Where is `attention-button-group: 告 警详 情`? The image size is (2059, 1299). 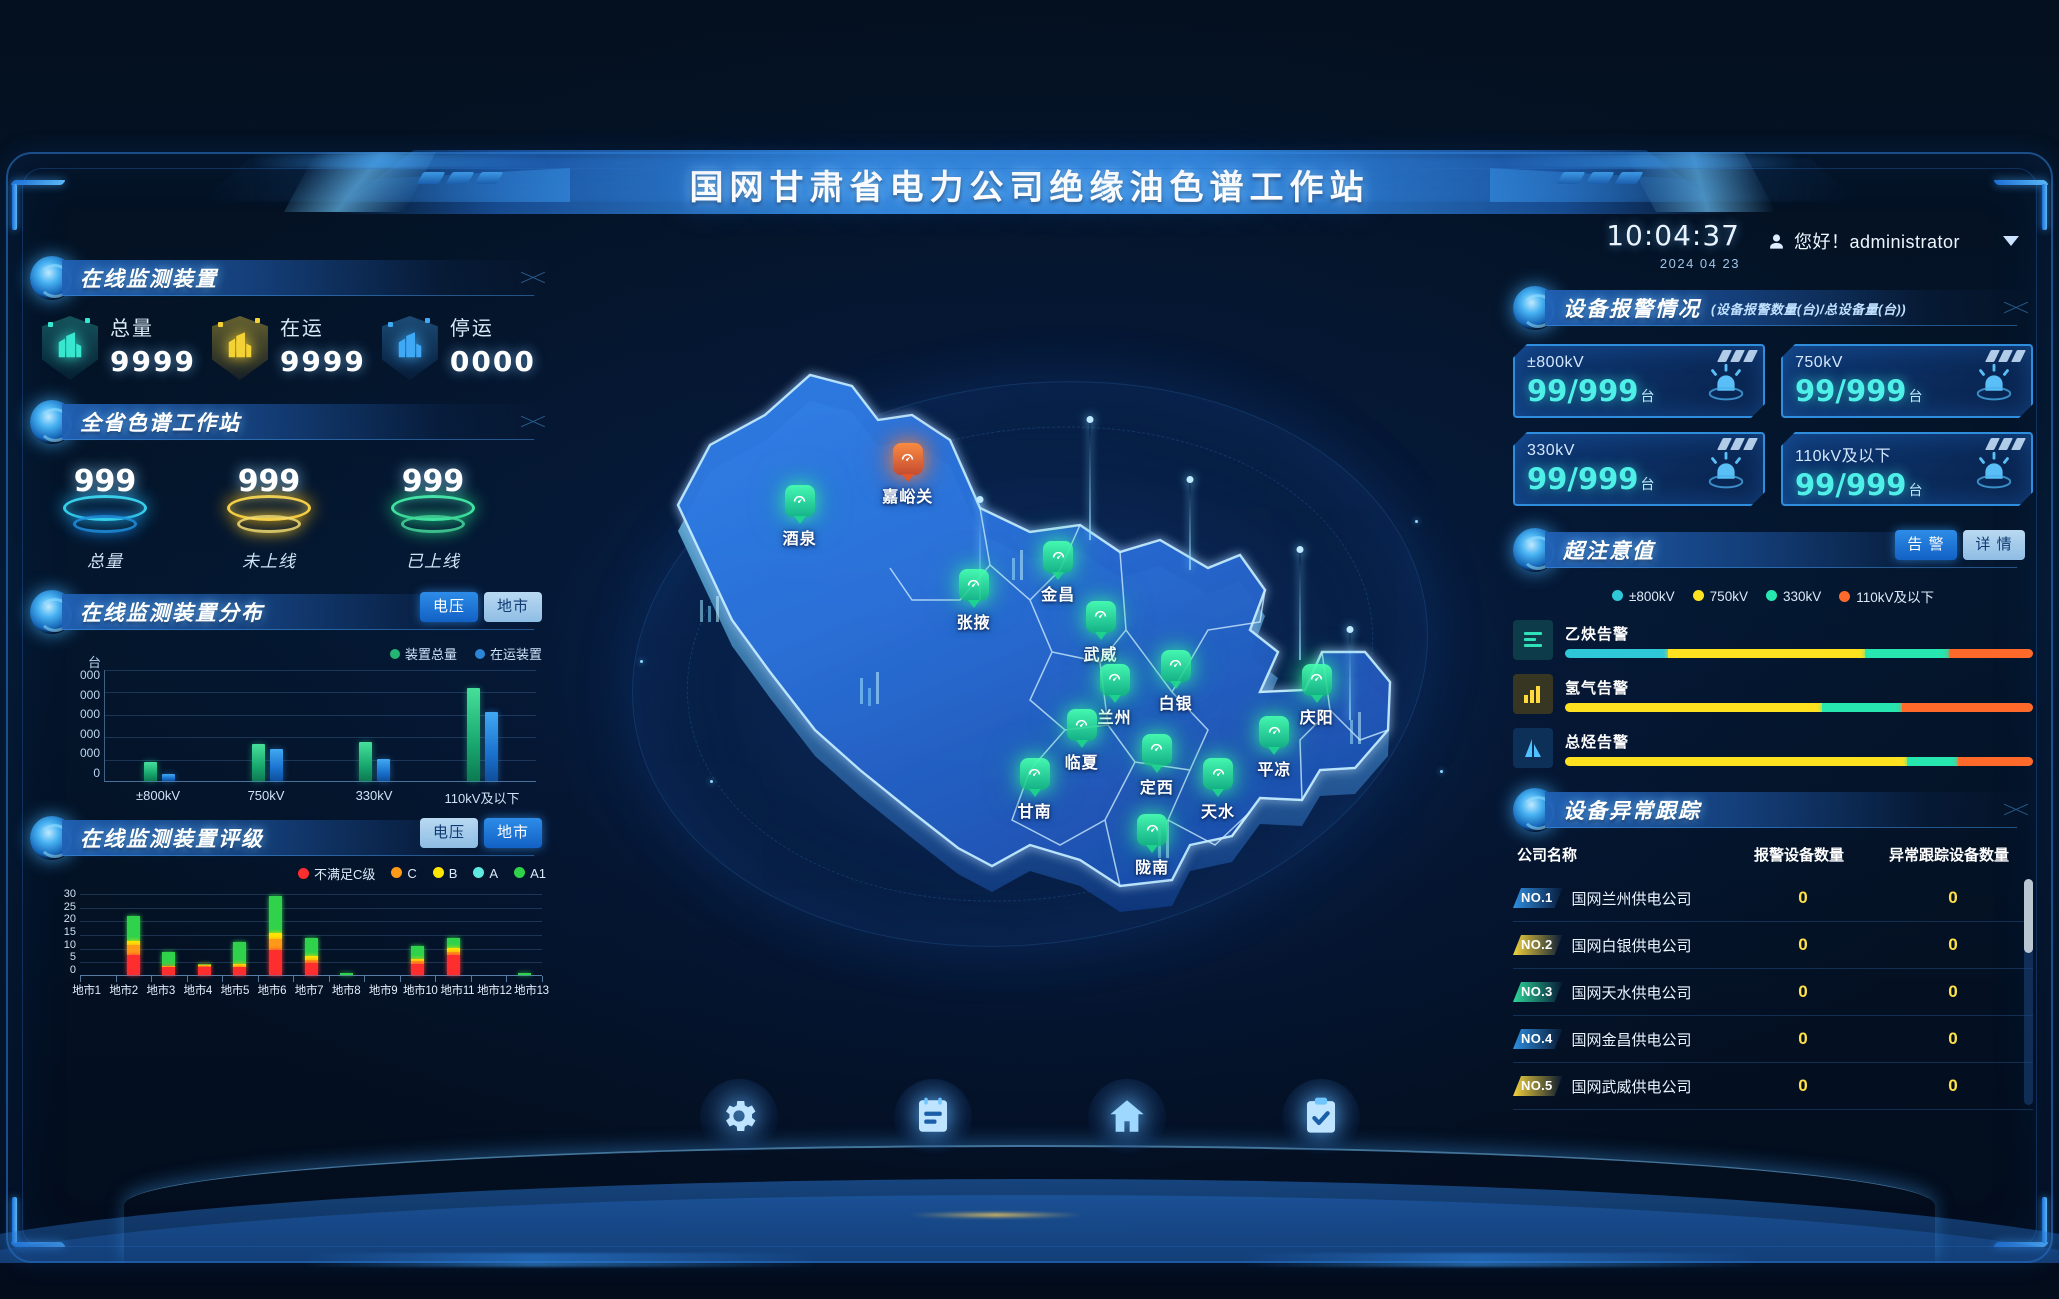 attention-button-group: 告 警详 情 is located at coordinates (1960, 545).